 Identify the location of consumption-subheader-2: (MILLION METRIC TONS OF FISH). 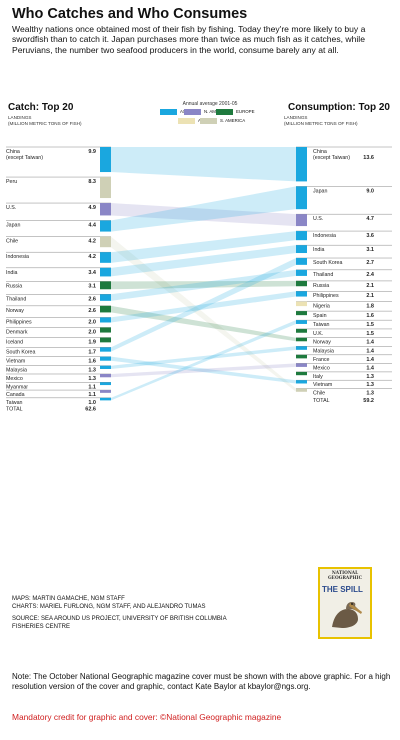
(321, 123).